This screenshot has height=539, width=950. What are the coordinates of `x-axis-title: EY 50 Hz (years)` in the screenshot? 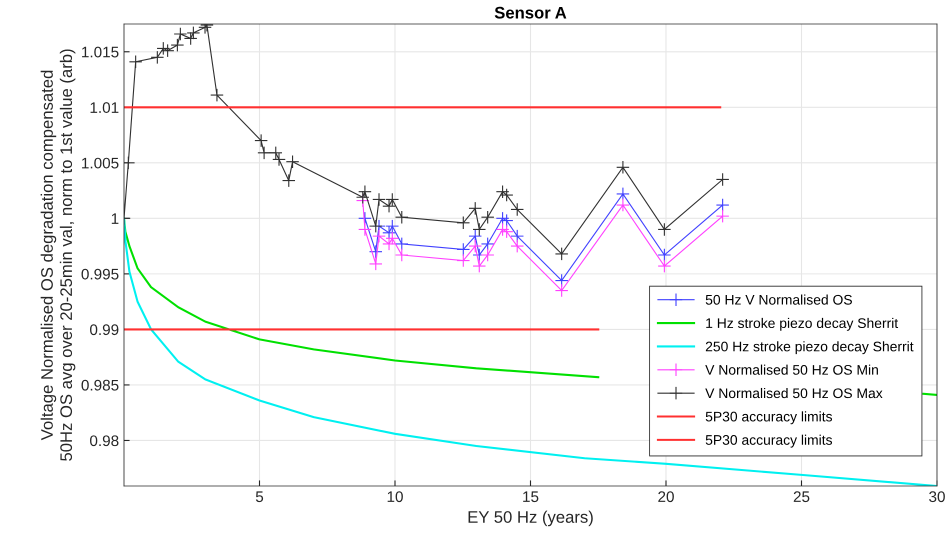 It's located at (530, 518).